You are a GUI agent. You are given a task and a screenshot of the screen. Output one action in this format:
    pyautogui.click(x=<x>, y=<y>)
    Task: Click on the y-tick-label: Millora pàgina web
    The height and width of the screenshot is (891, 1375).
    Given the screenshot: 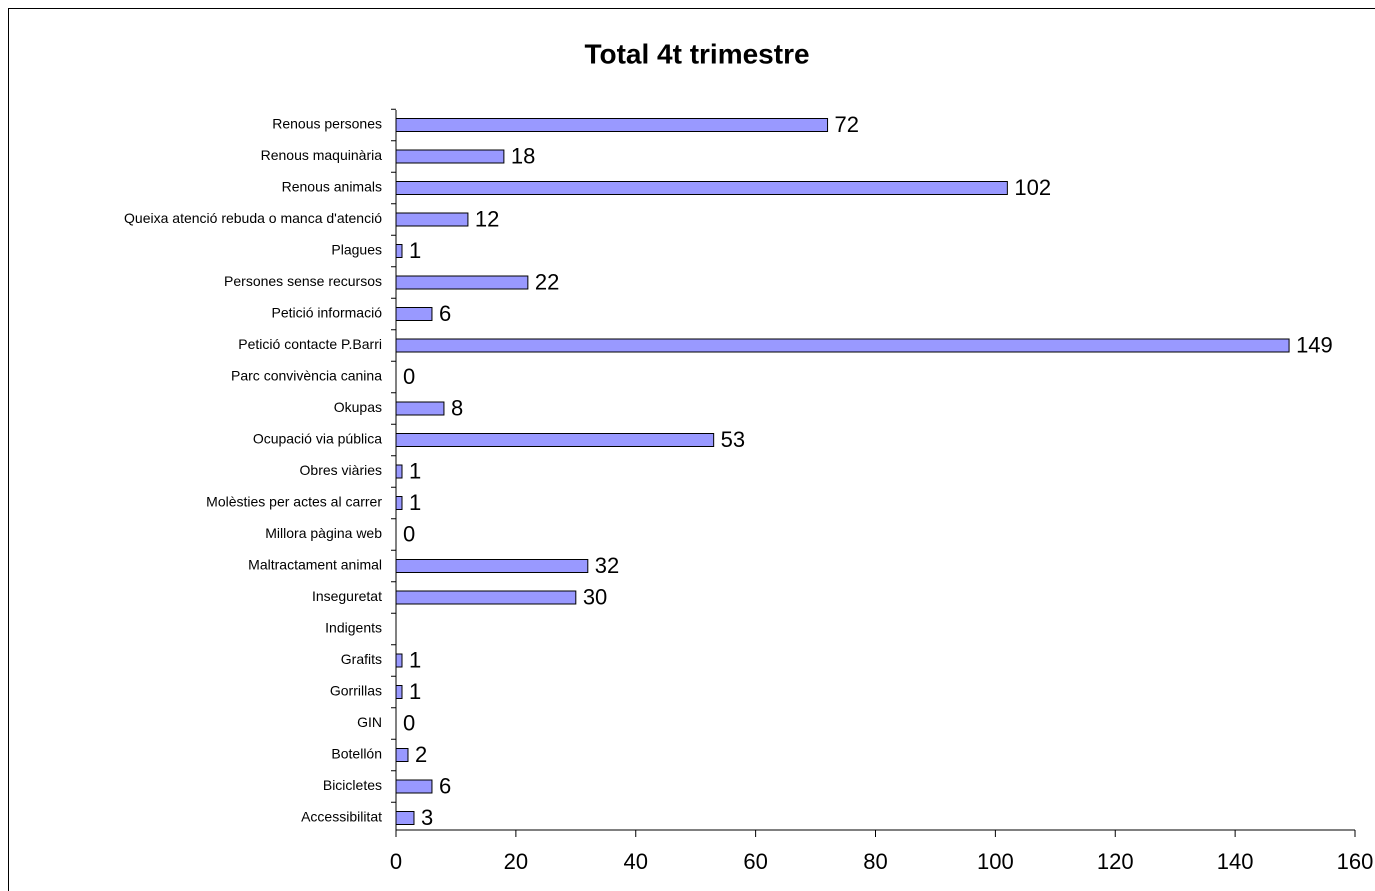 What is the action you would take?
    pyautogui.click(x=323, y=533)
    